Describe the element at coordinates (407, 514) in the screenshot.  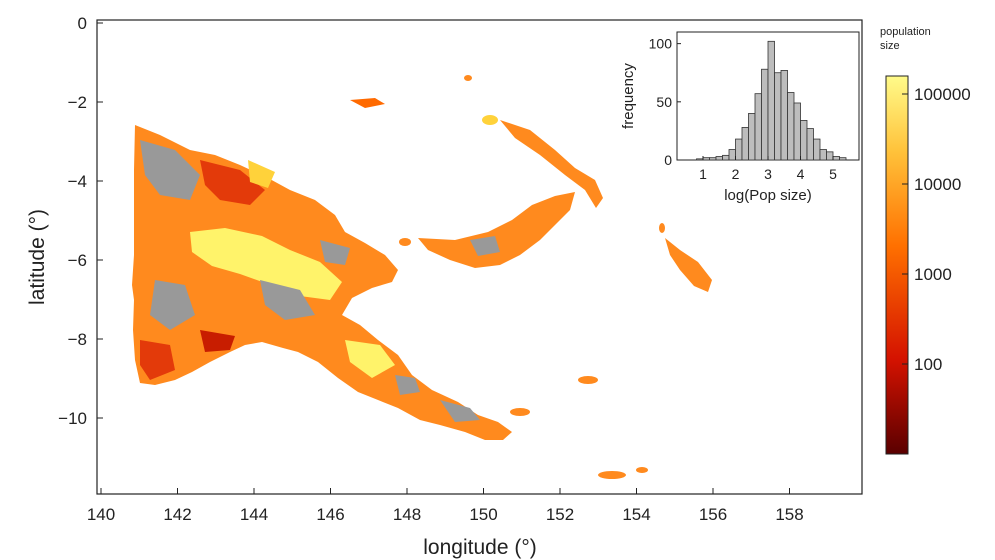
I see `x-tick-label: 148` at that location.